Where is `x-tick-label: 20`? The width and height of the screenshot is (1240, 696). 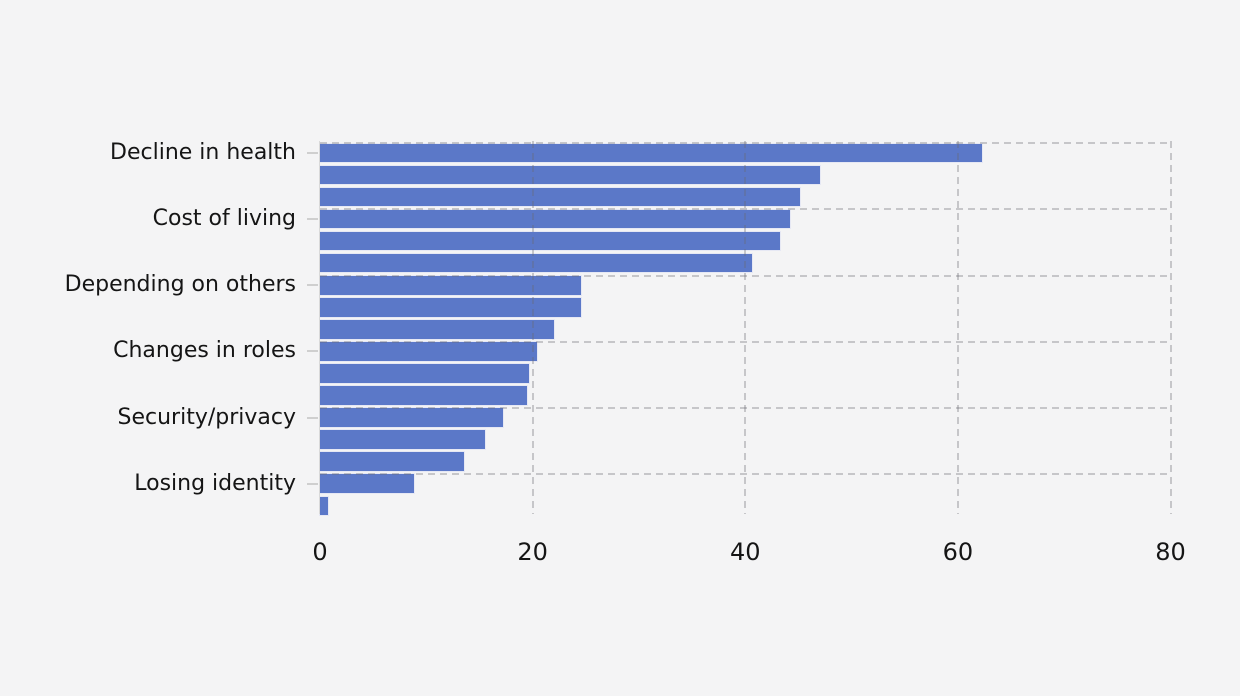 x-tick-label: 20 is located at coordinates (532, 552).